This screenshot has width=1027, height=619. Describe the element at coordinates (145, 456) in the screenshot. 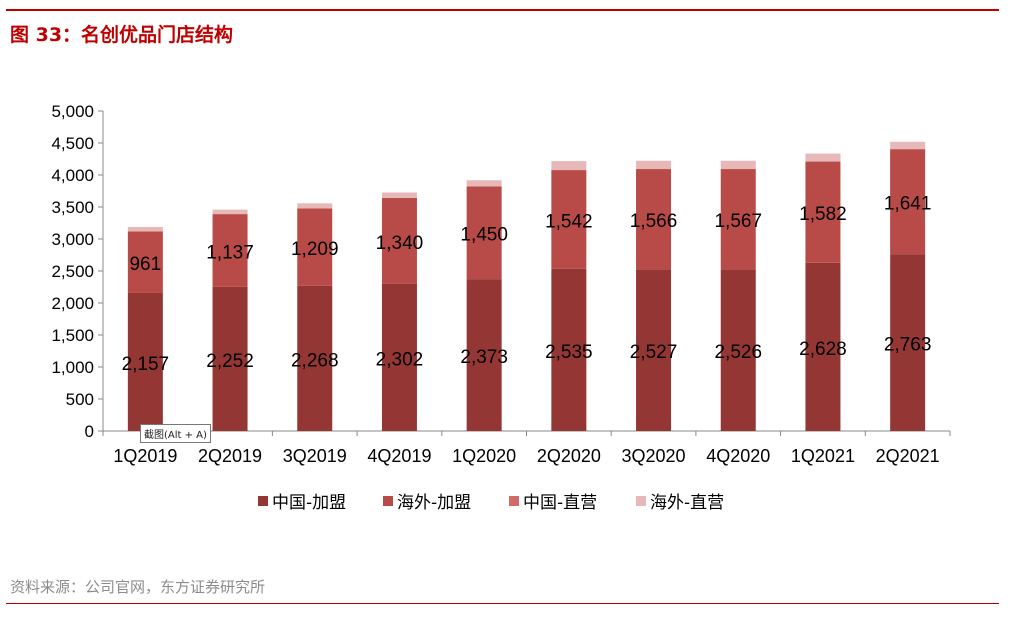

I see `x-tick-label: 1Q2019` at that location.